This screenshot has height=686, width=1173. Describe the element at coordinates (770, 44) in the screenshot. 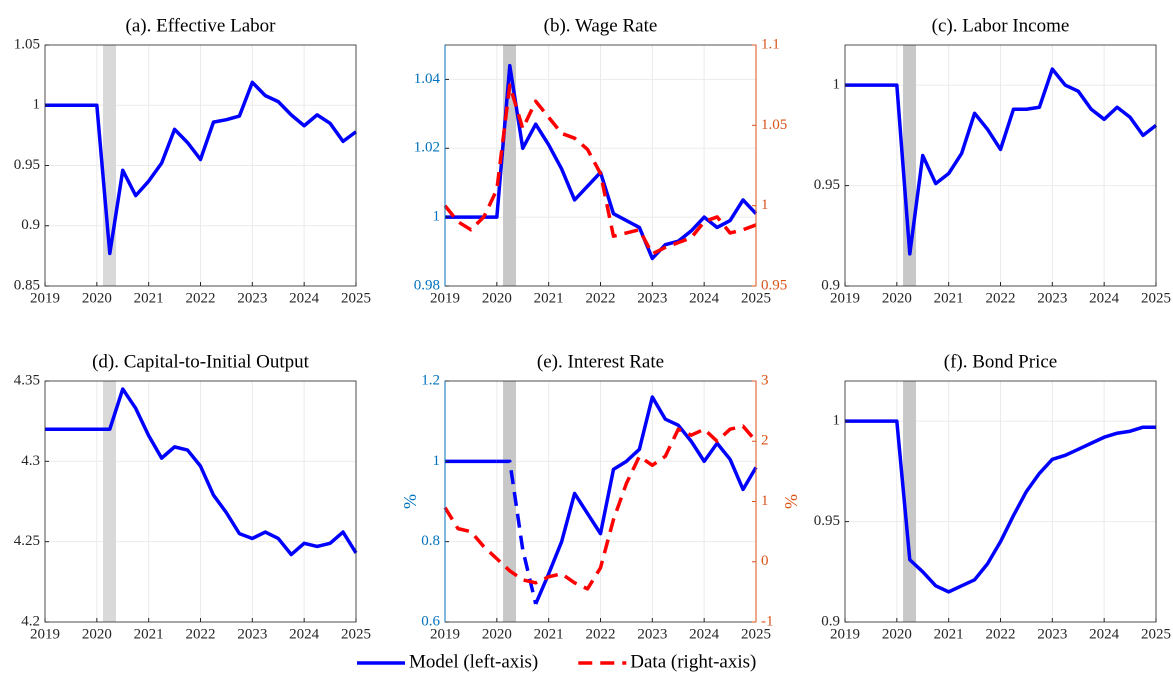

I see `y2-tick-label: 1.1` at that location.